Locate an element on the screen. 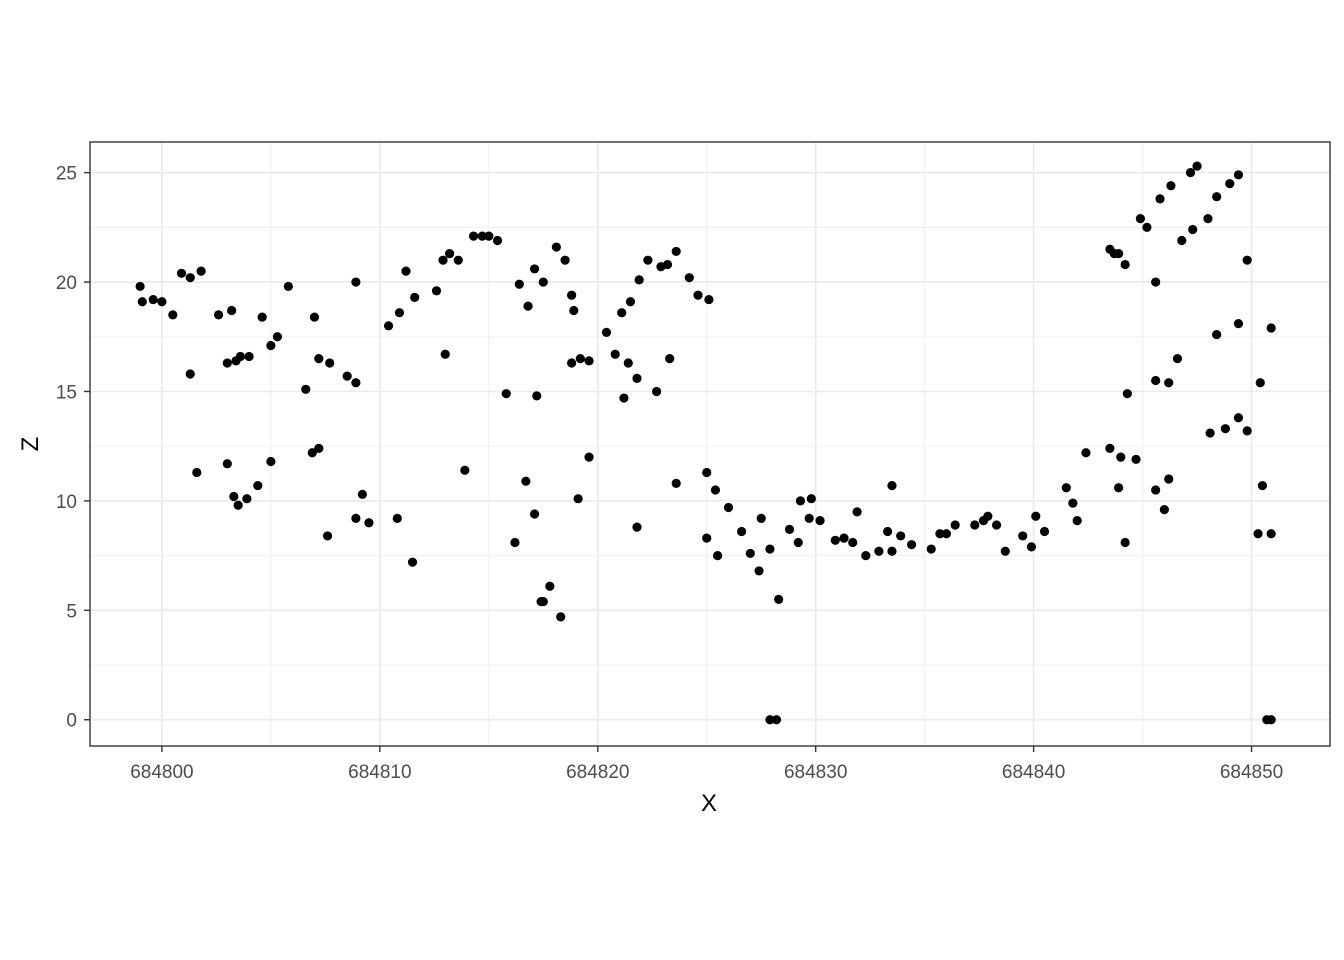  y-axis-title: Z is located at coordinates (30, 444).